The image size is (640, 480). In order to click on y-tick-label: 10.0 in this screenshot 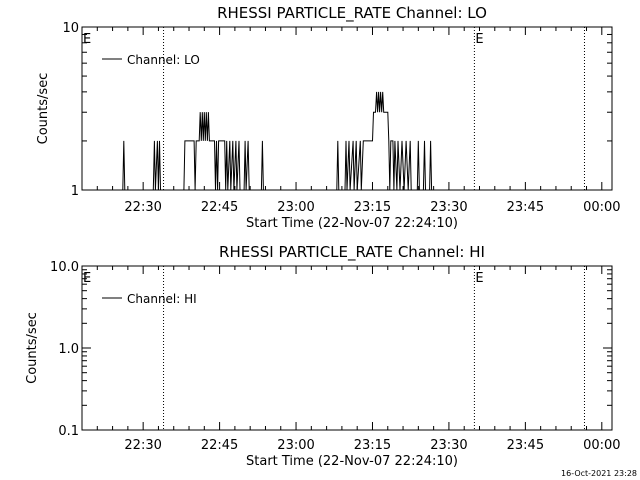, I will do `click(64, 267)`.